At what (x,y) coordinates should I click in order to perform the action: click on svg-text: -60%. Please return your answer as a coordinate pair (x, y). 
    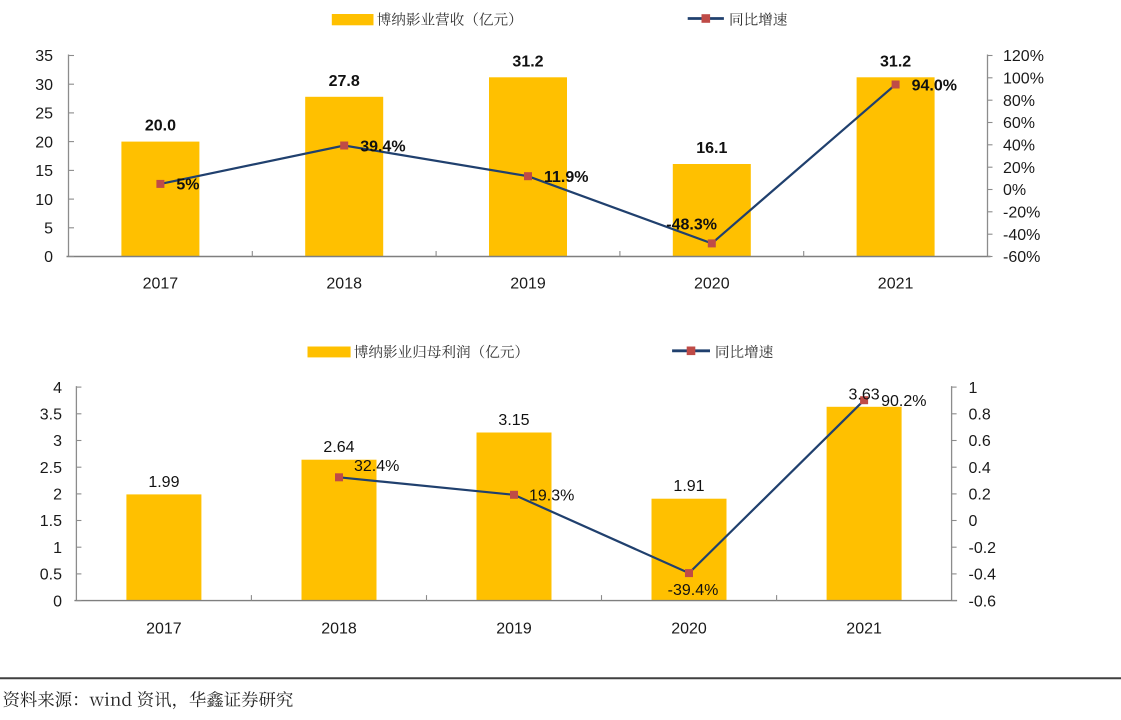
    Looking at the image, I should click on (1021, 257).